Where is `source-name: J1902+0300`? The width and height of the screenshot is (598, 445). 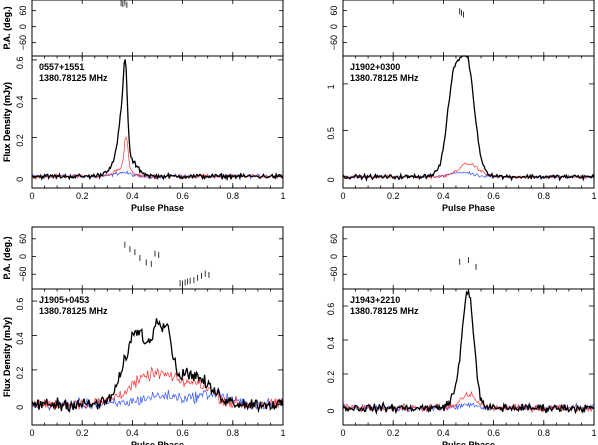
source-name: J1902+0300 is located at coordinates (375, 67).